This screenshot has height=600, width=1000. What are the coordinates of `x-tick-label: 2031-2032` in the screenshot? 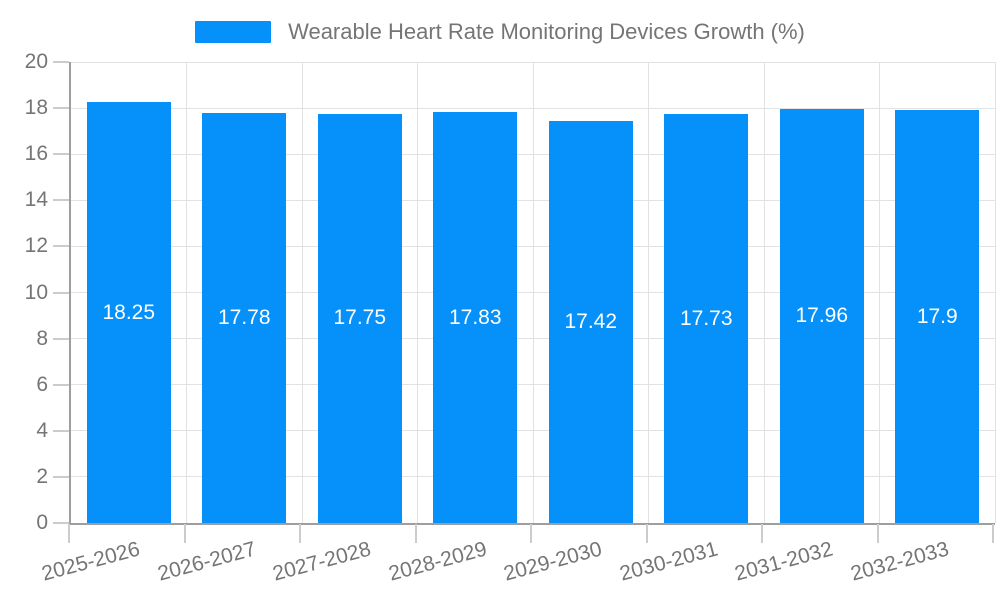 It's located at (784, 561).